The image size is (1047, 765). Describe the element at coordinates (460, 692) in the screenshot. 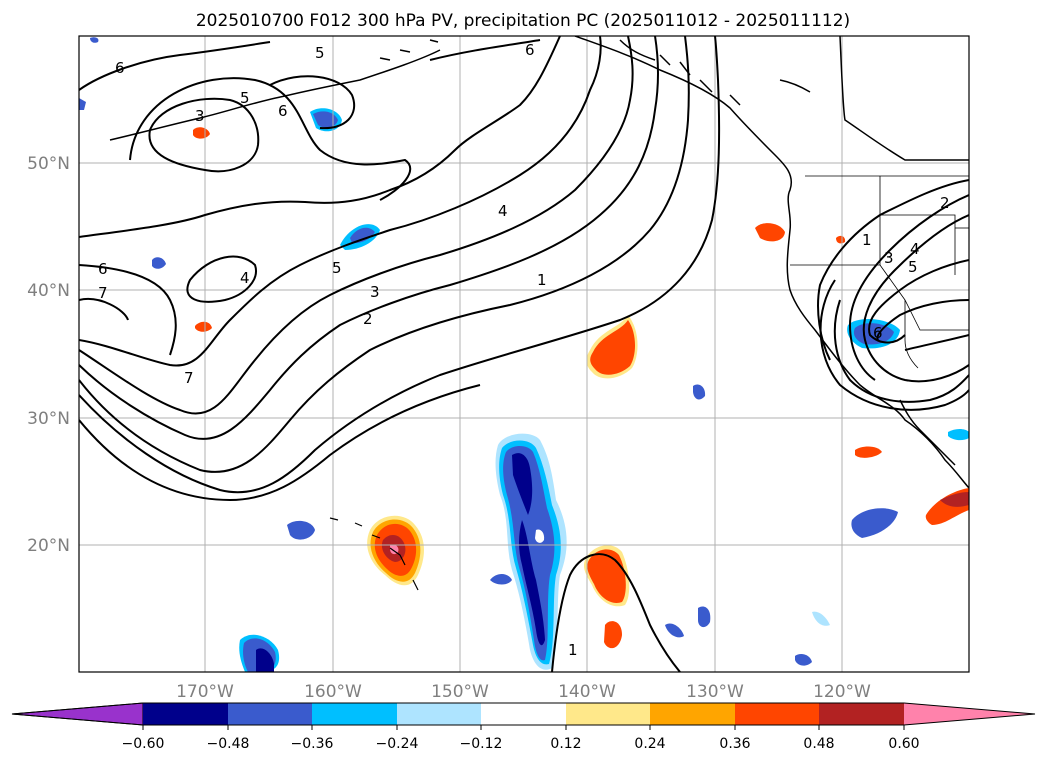

I see `lon-label: 150°W` at that location.